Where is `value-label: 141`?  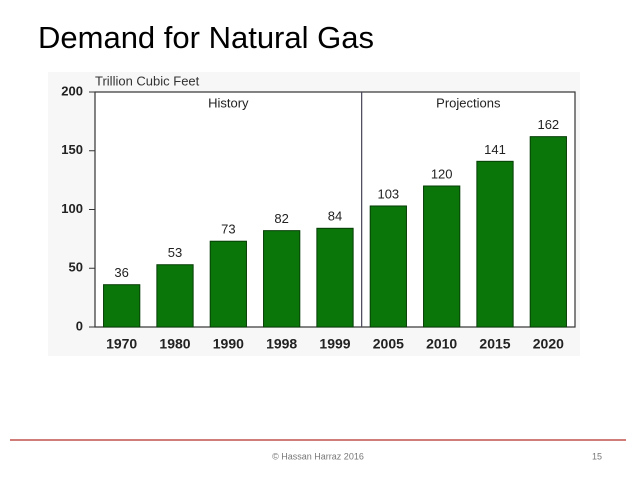
value-label: 141 is located at coordinates (495, 149).